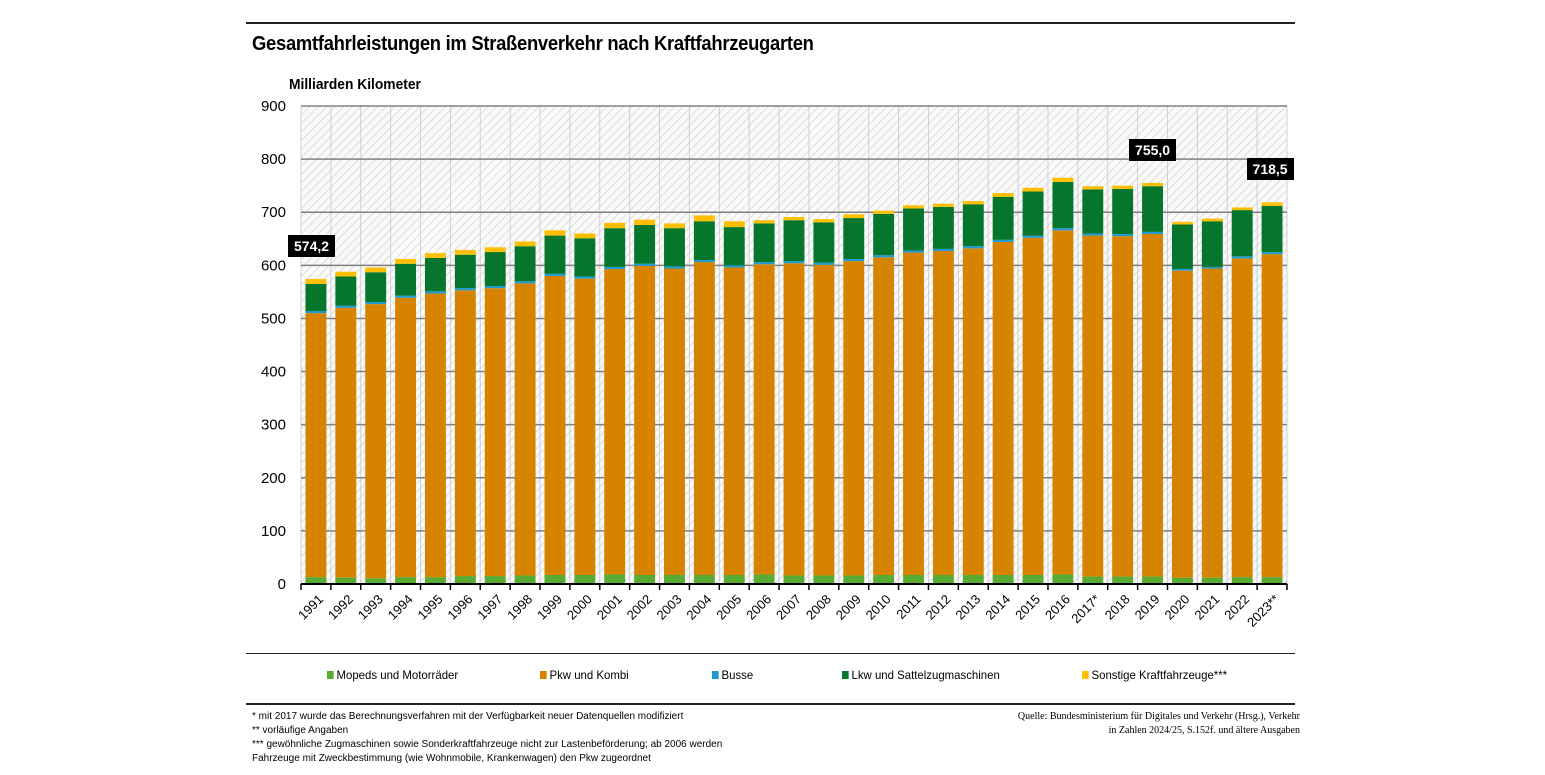 The width and height of the screenshot is (1545, 775). I want to click on y-axis-unit-label: Milliarden Kilometer, so click(355, 84).